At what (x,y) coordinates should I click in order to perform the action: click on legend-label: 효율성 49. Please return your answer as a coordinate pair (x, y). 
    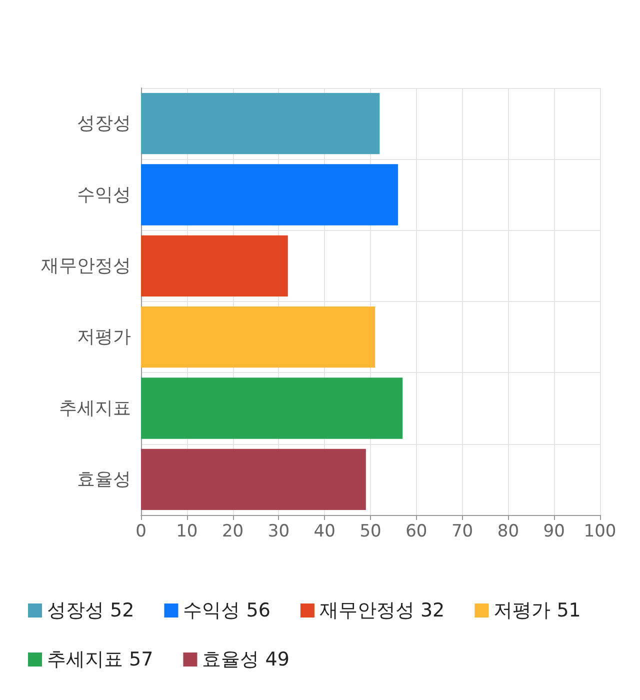
    Looking at the image, I should click on (246, 659).